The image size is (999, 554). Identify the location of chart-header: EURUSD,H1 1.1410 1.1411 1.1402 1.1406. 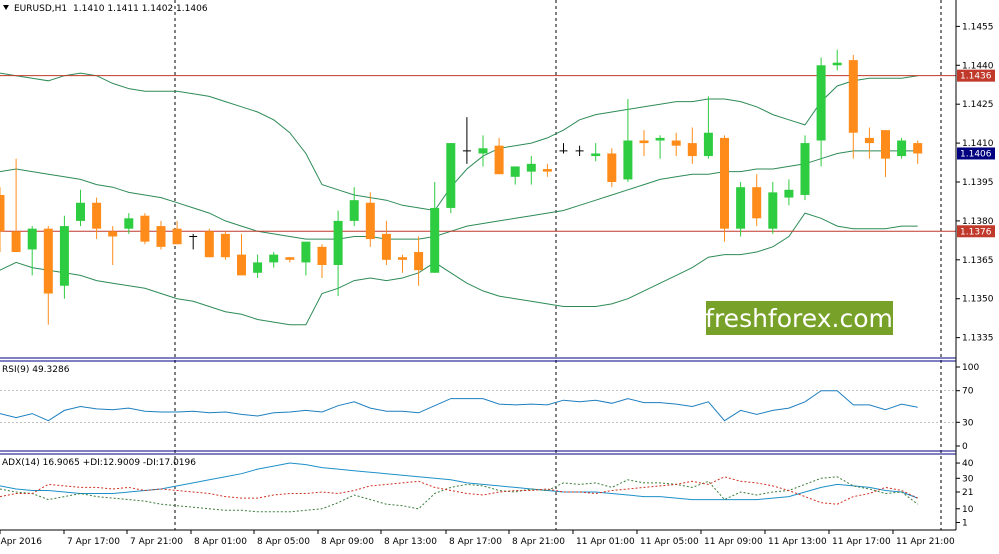
(105, 9).